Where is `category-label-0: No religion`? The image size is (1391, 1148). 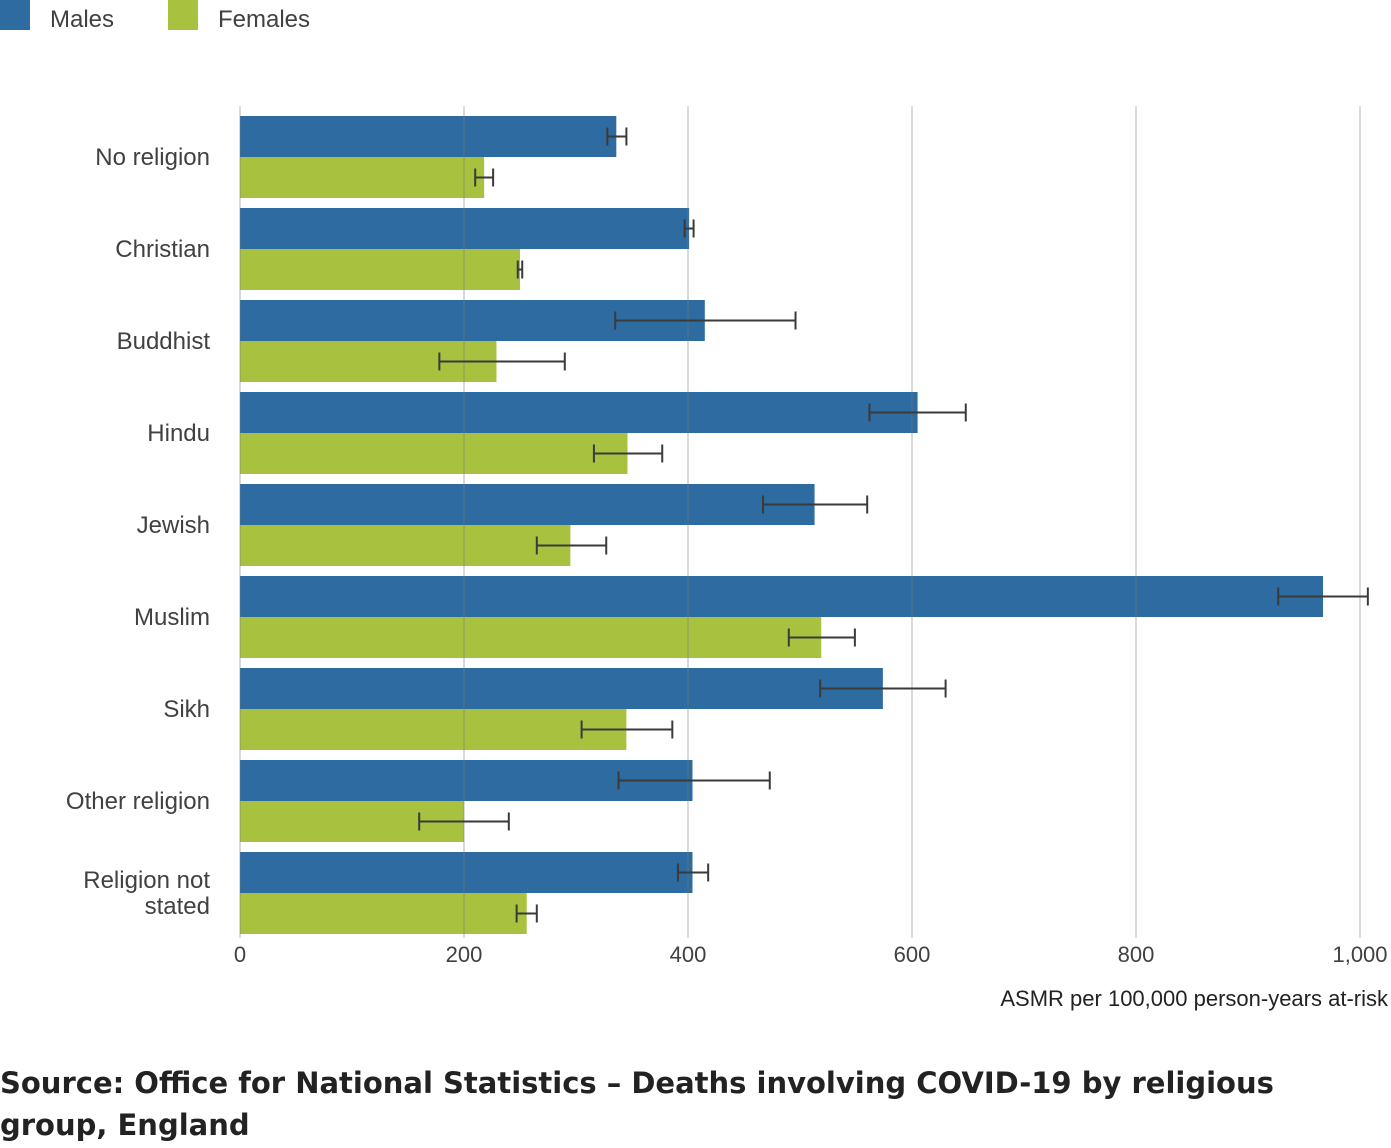 category-label-0: No religion is located at coordinates (152, 157).